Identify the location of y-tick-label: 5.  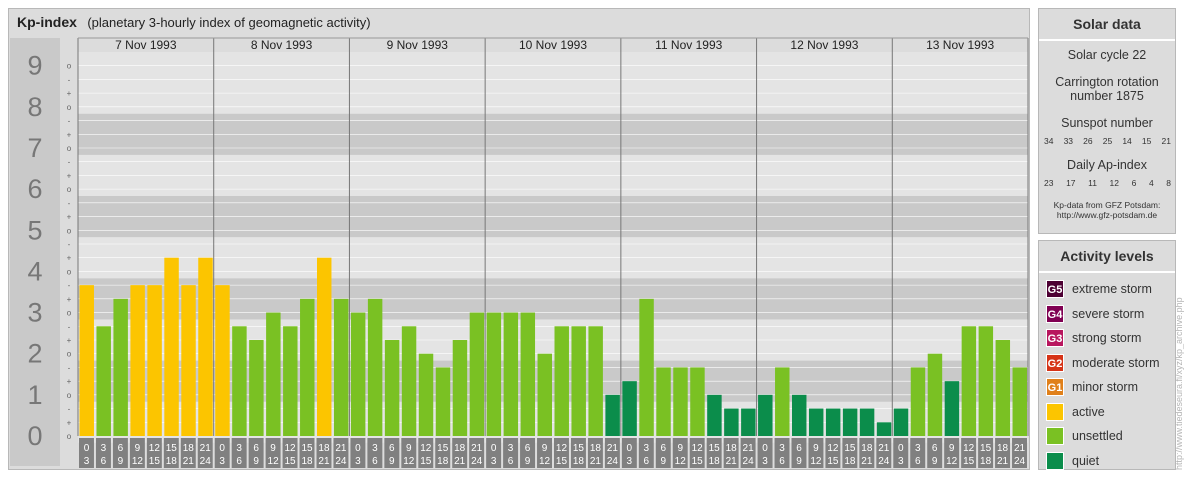
(34, 230).